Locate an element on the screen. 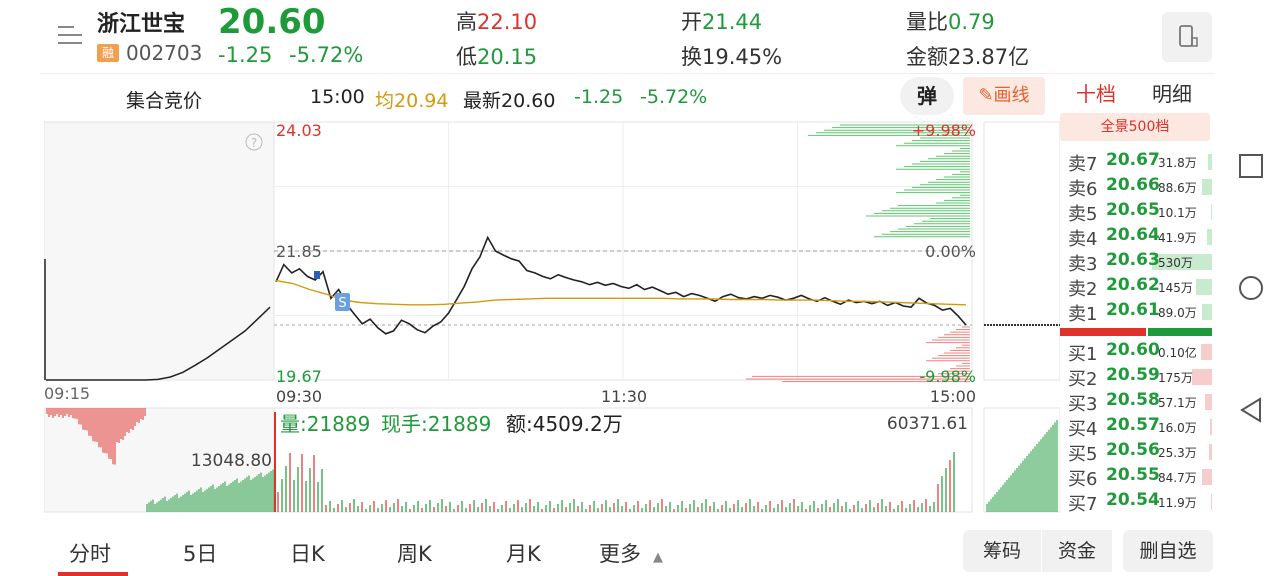 Image resolution: width=1280 pixels, height=576 pixels. ask-level: 卖5 20.65 10.1万 is located at coordinates (1139, 212).